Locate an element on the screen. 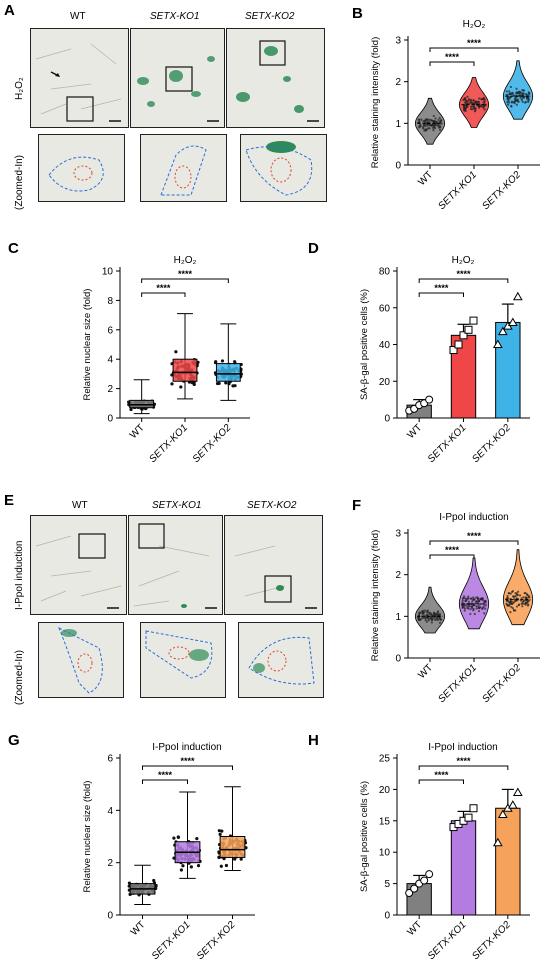 The height and width of the screenshot is (975, 550). chart-c-sig-bracket is located at coordinates (185, 280).